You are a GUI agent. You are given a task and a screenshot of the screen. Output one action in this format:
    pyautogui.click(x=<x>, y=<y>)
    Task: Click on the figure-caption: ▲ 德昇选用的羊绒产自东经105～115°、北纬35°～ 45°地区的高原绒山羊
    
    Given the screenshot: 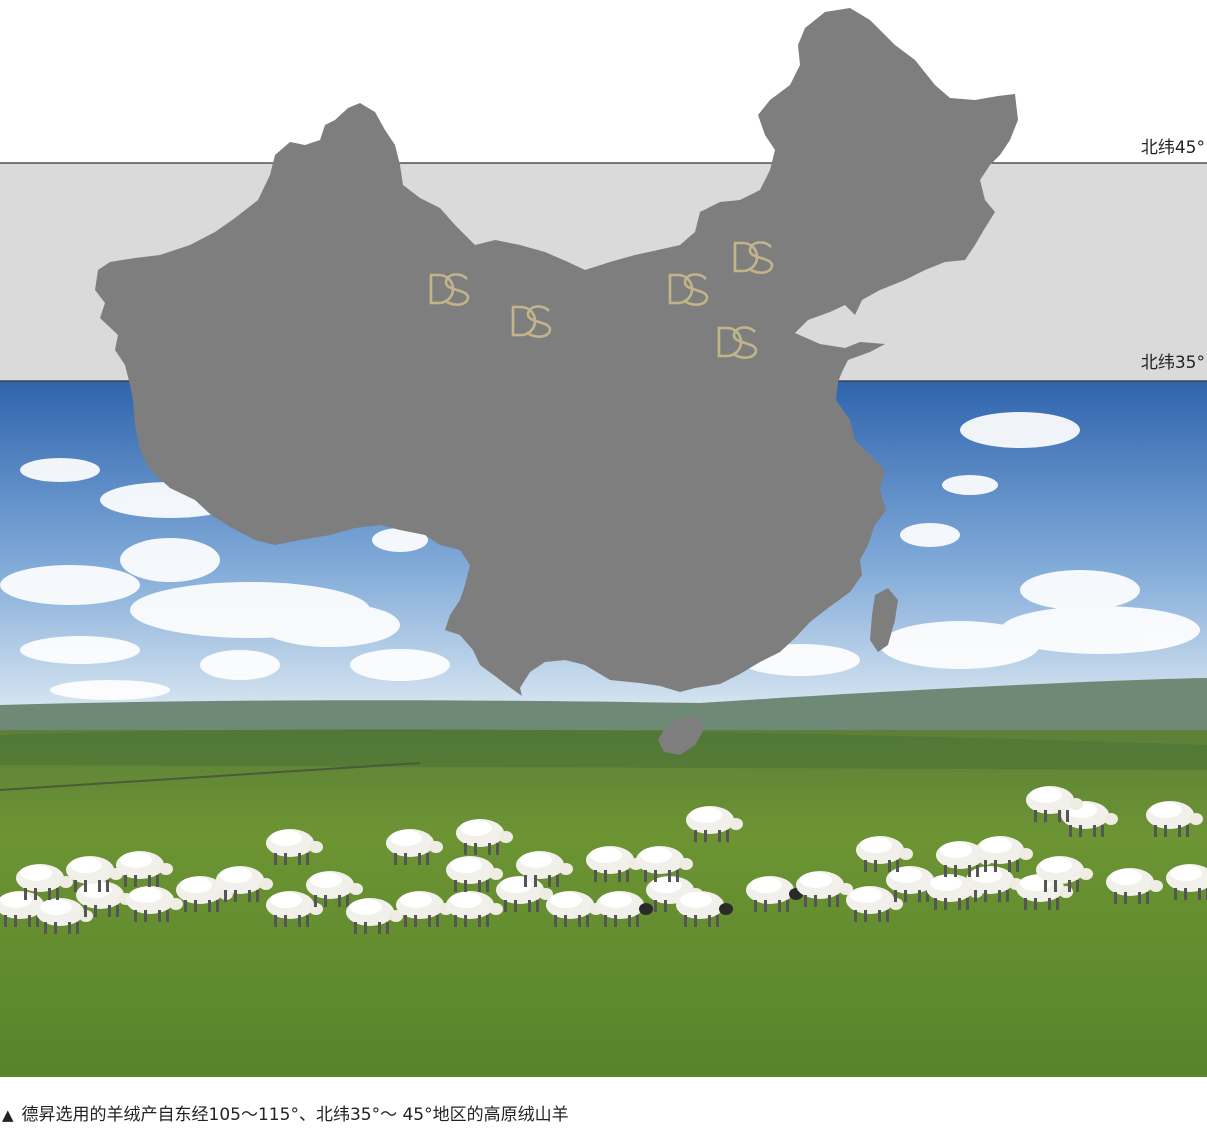 What is the action you would take?
    pyautogui.click(x=603, y=1115)
    